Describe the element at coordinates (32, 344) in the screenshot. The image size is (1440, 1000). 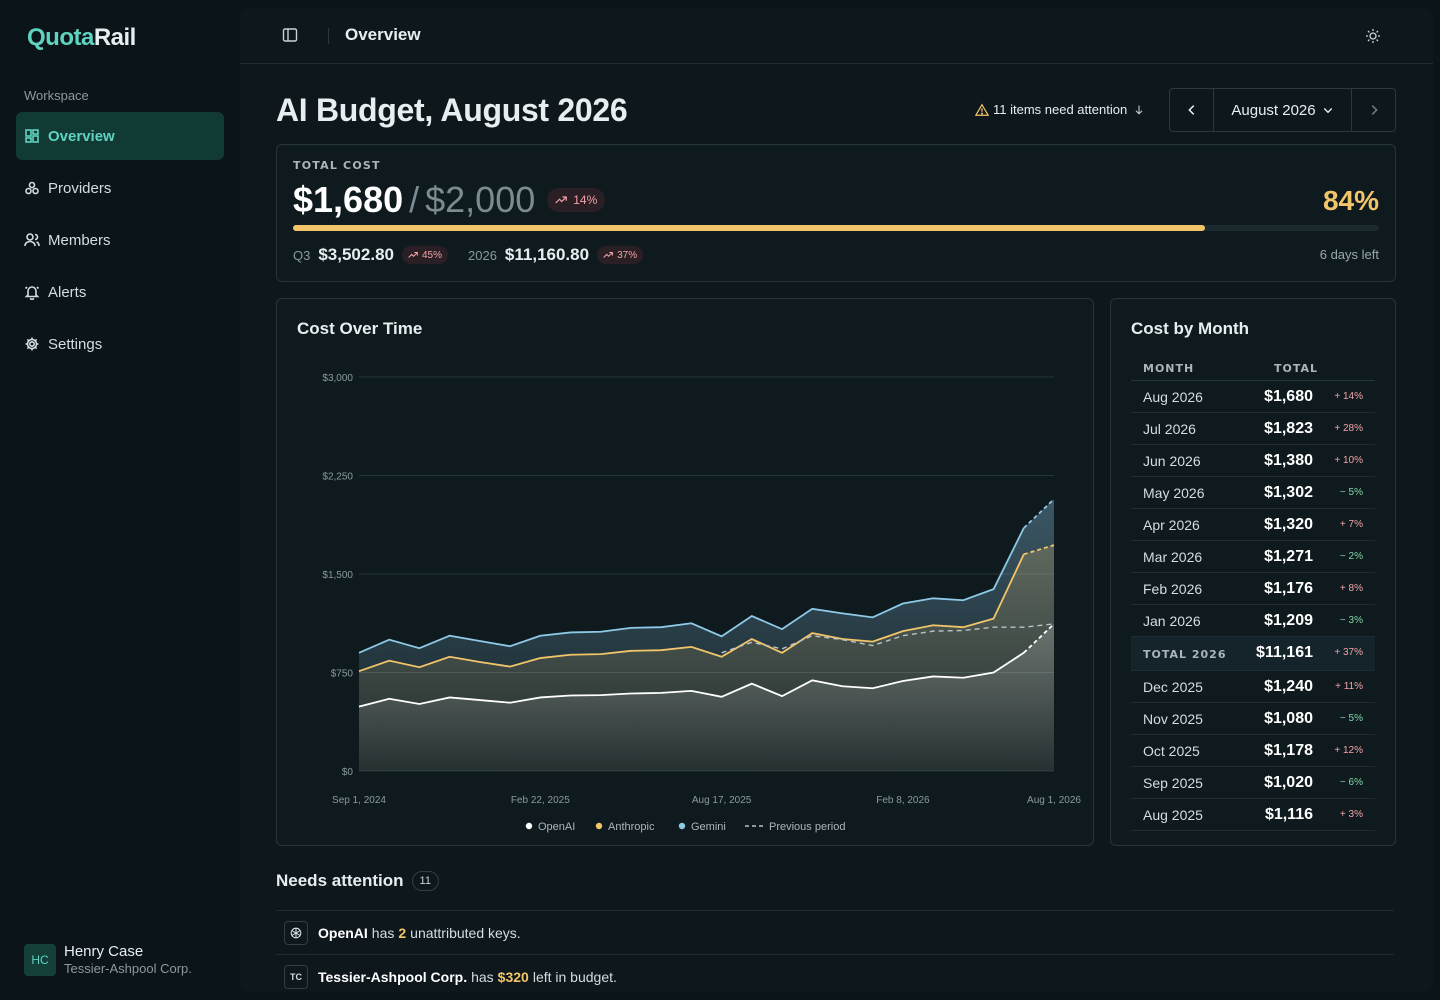
I see `gear-icon` at that location.